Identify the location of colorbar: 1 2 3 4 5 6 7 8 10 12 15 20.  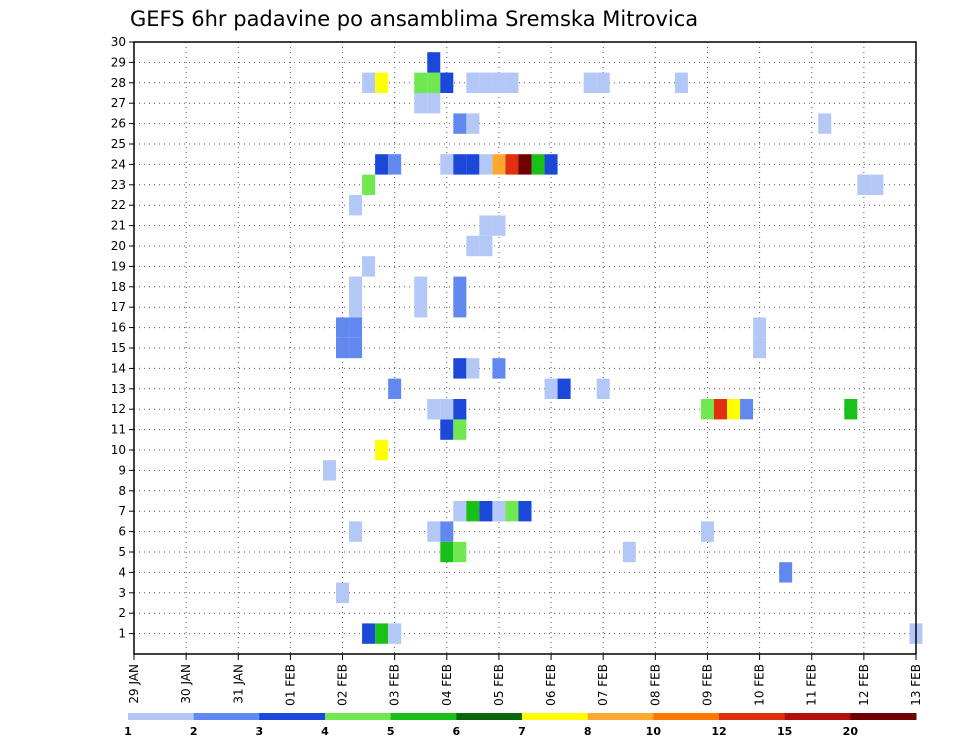
(520, 725).